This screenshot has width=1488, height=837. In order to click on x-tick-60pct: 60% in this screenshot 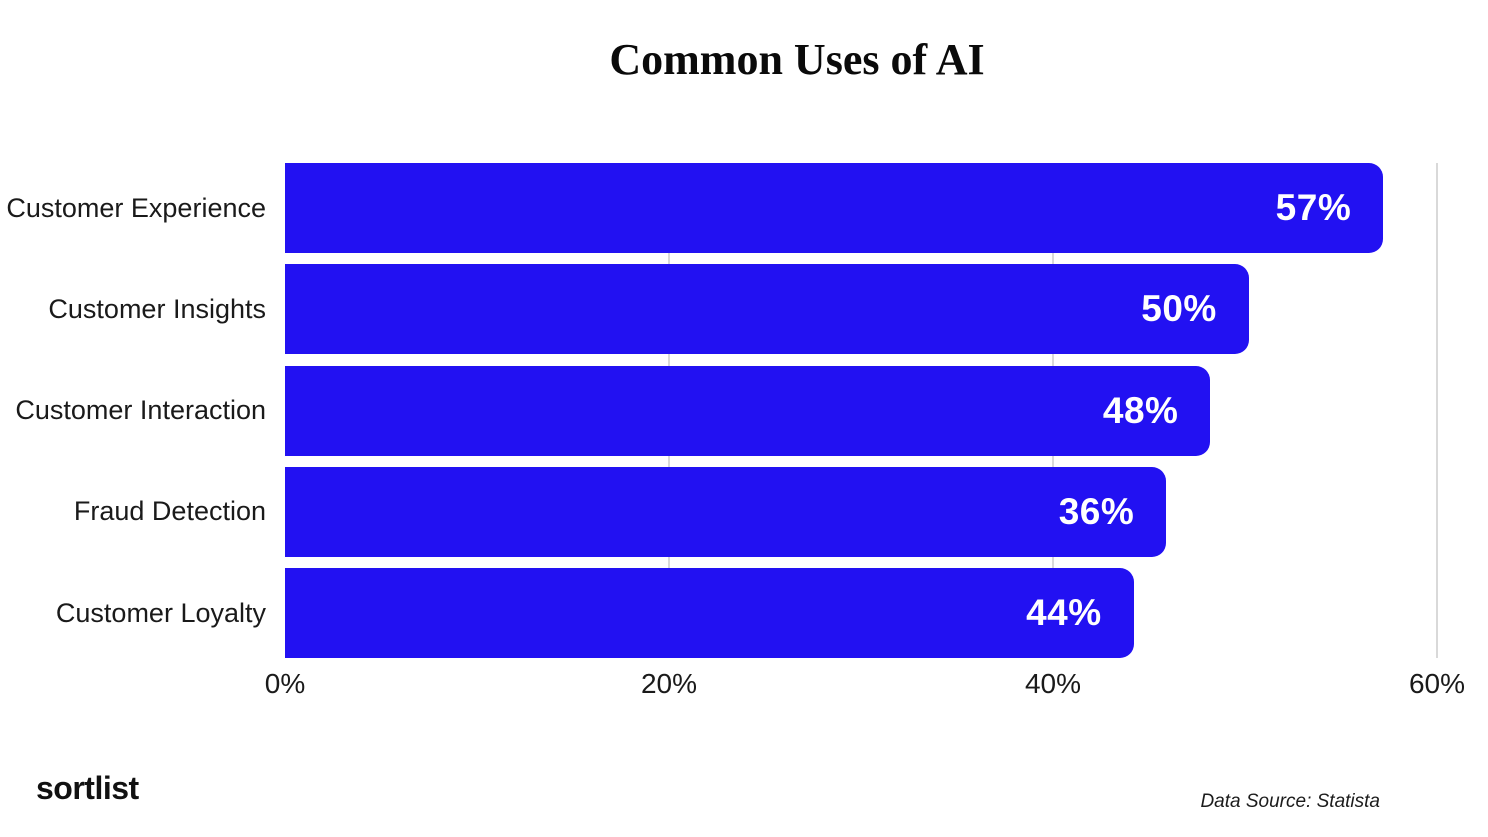, I will do `click(1437, 683)`.